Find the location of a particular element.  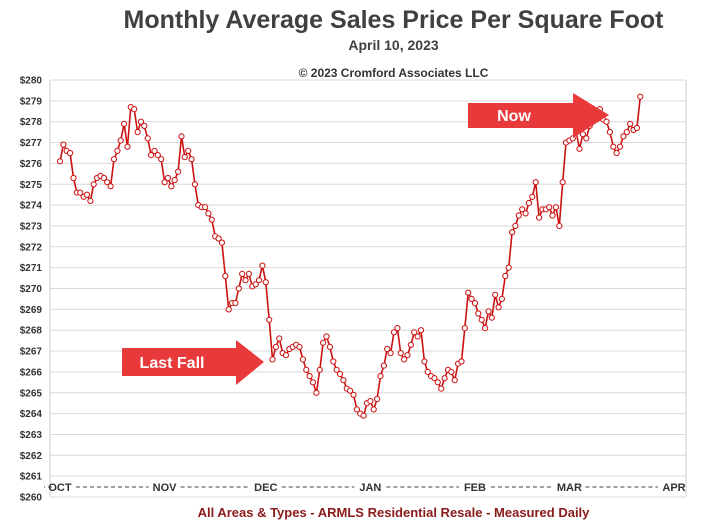

now-label: Now is located at coordinates (514, 116).